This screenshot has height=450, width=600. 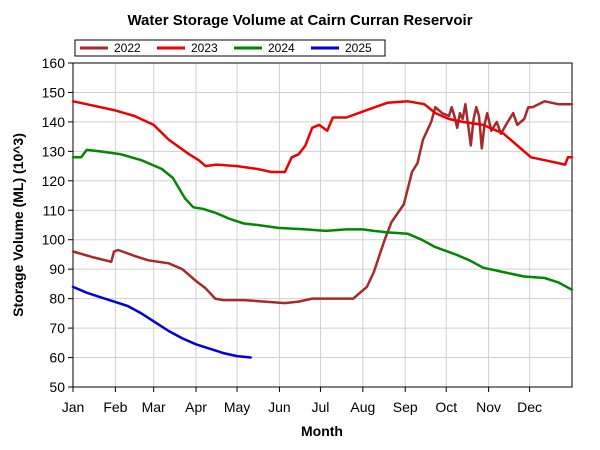 What do you see at coordinates (54, 92) in the screenshot?
I see `y-tick-label: 150` at bounding box center [54, 92].